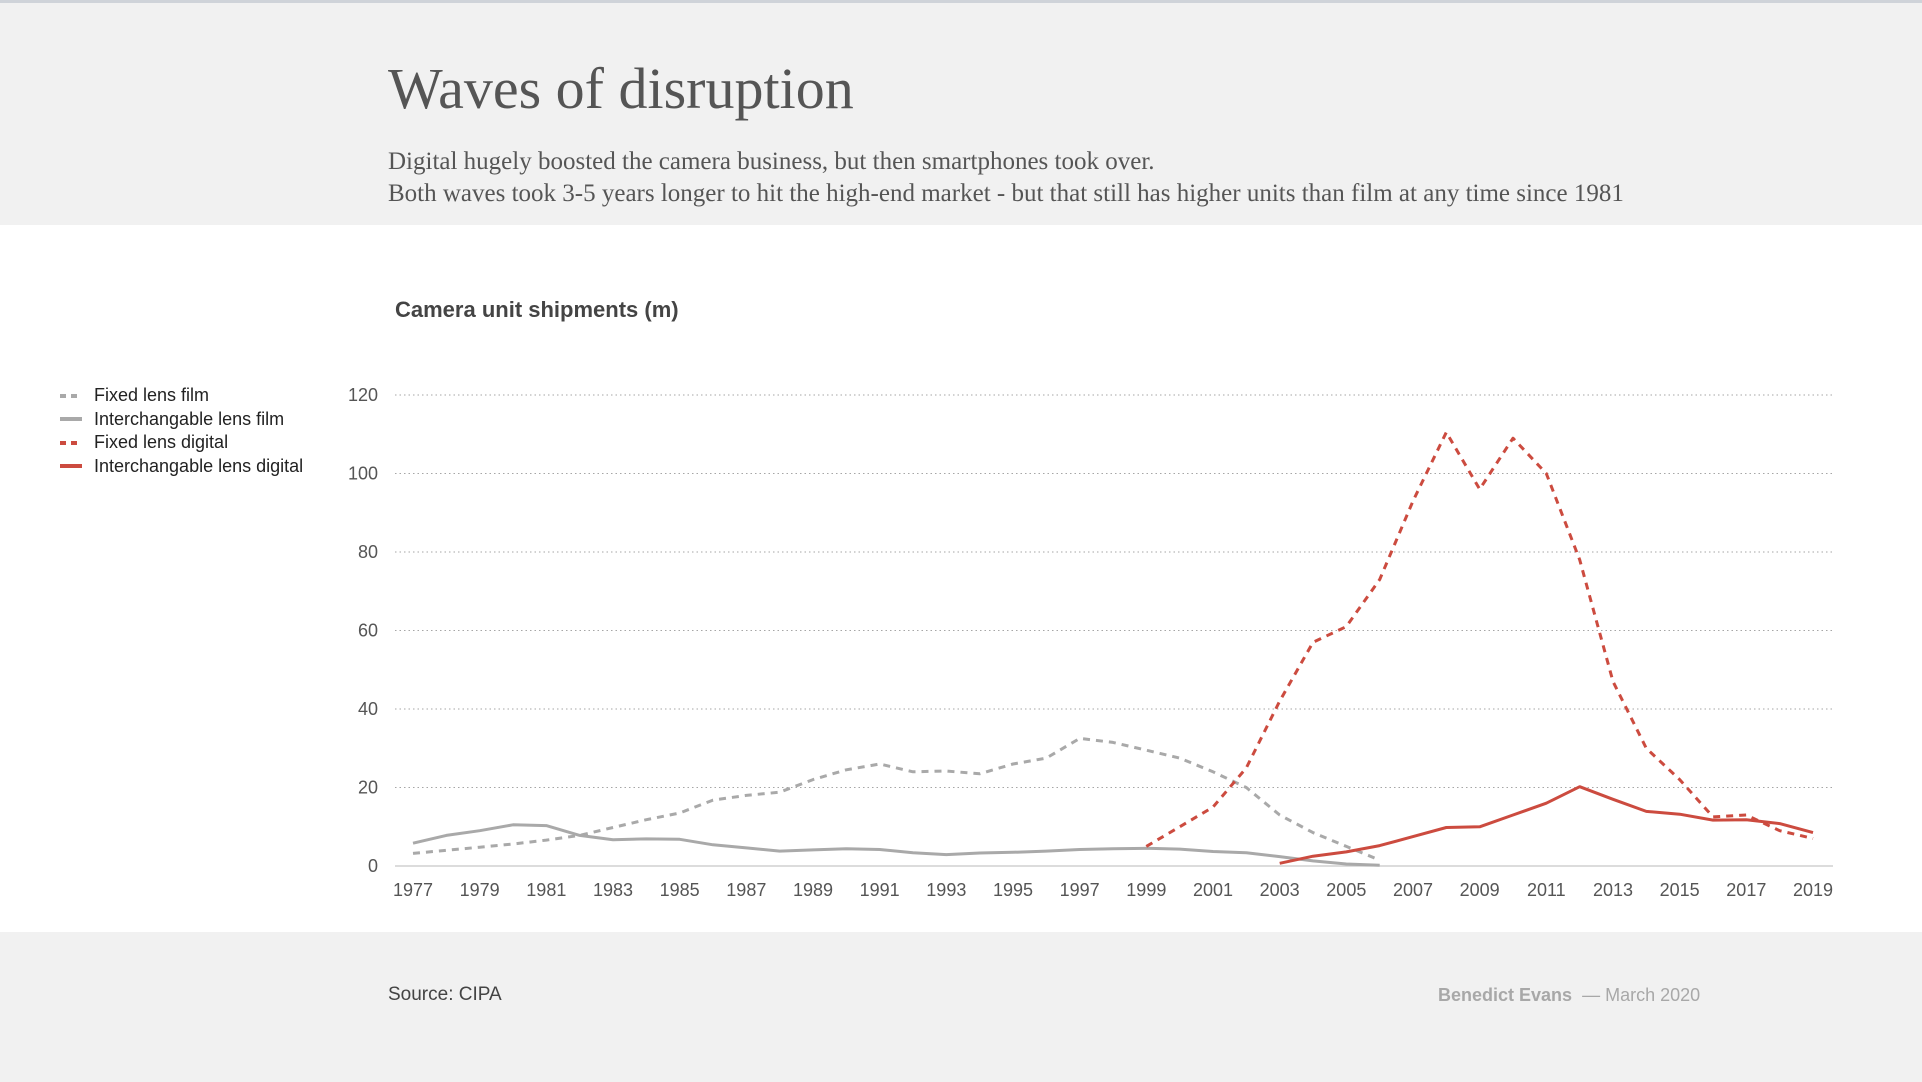 The width and height of the screenshot is (1922, 1082). I want to click on series-line-interchangable-lens-film, so click(896, 845).